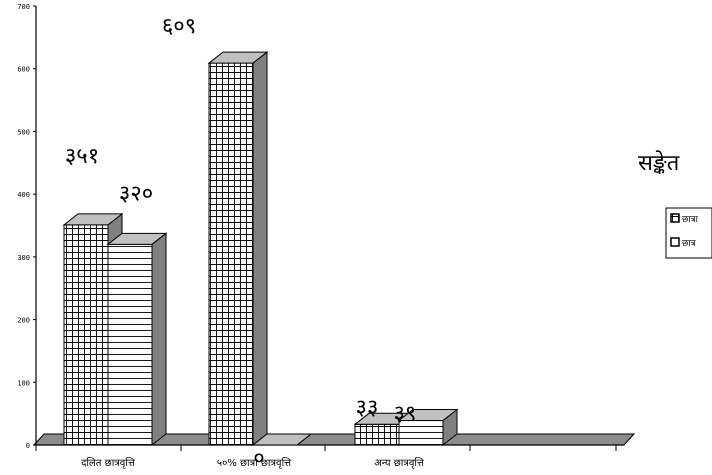 This screenshot has width=712, height=475. What do you see at coordinates (23, 7) in the screenshot?
I see `y-tick-label: 700` at bounding box center [23, 7].